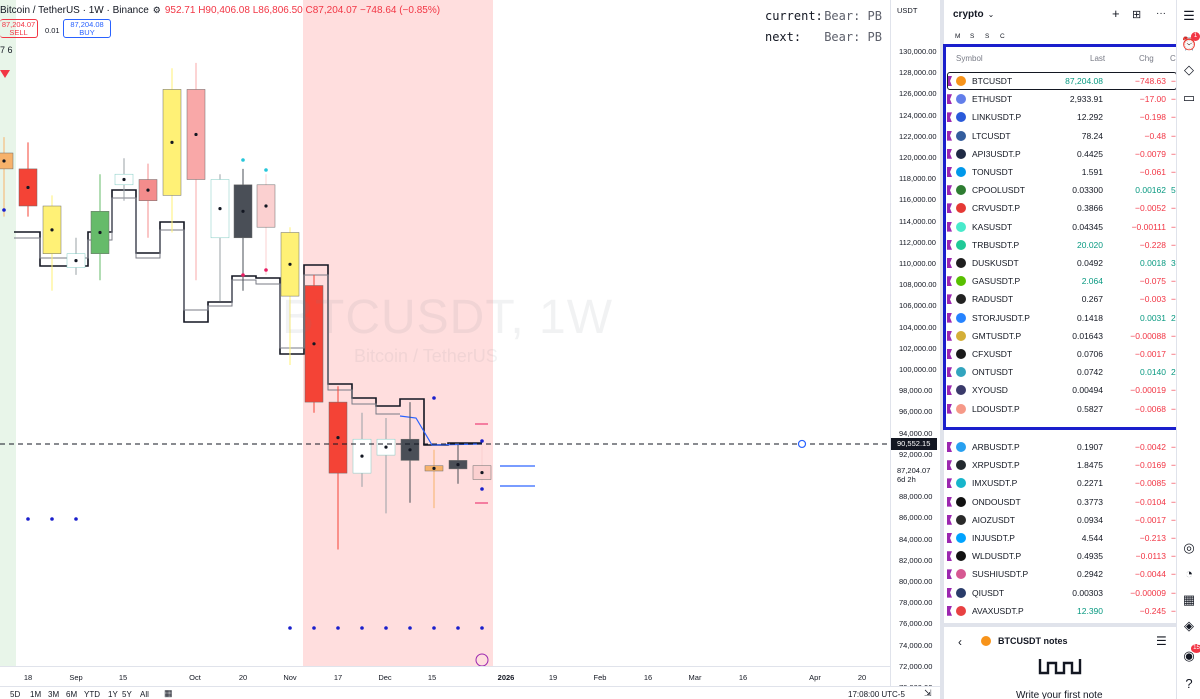  What do you see at coordinates (960, 642) in the screenshot?
I see `back-icon: ‹` at bounding box center [960, 642].